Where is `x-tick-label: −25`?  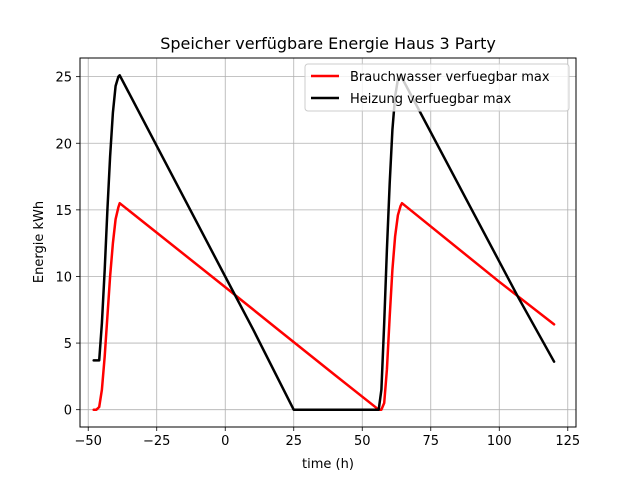 x-tick-label: −25 is located at coordinates (156, 441).